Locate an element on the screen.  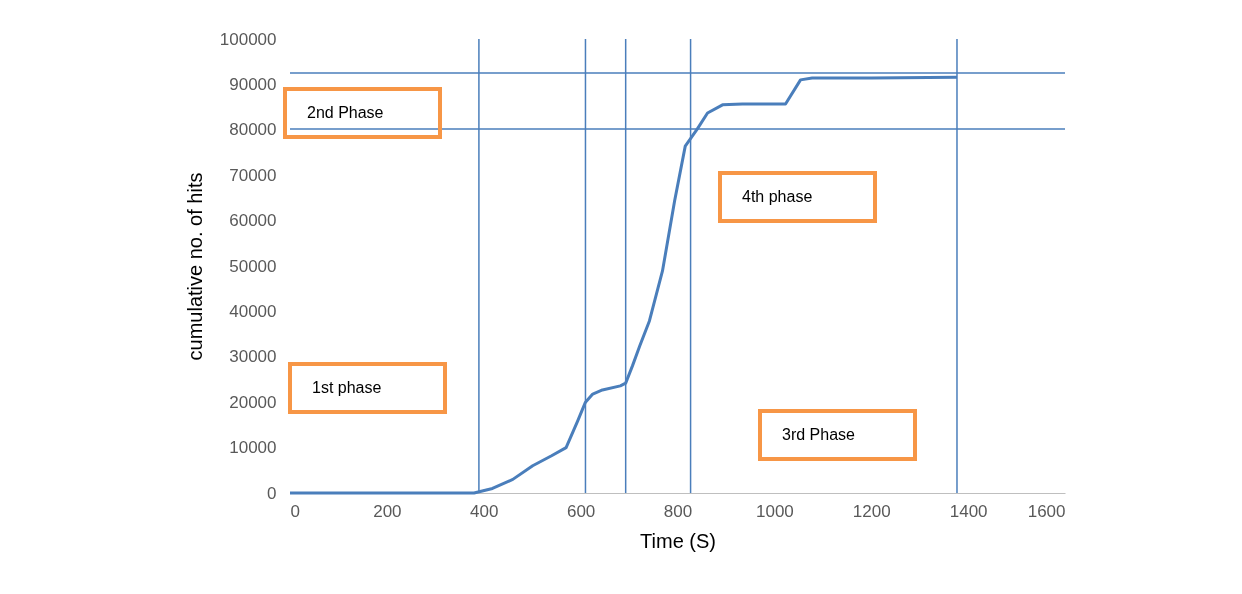
y-tick-label: 40000 is located at coordinates (253, 311).